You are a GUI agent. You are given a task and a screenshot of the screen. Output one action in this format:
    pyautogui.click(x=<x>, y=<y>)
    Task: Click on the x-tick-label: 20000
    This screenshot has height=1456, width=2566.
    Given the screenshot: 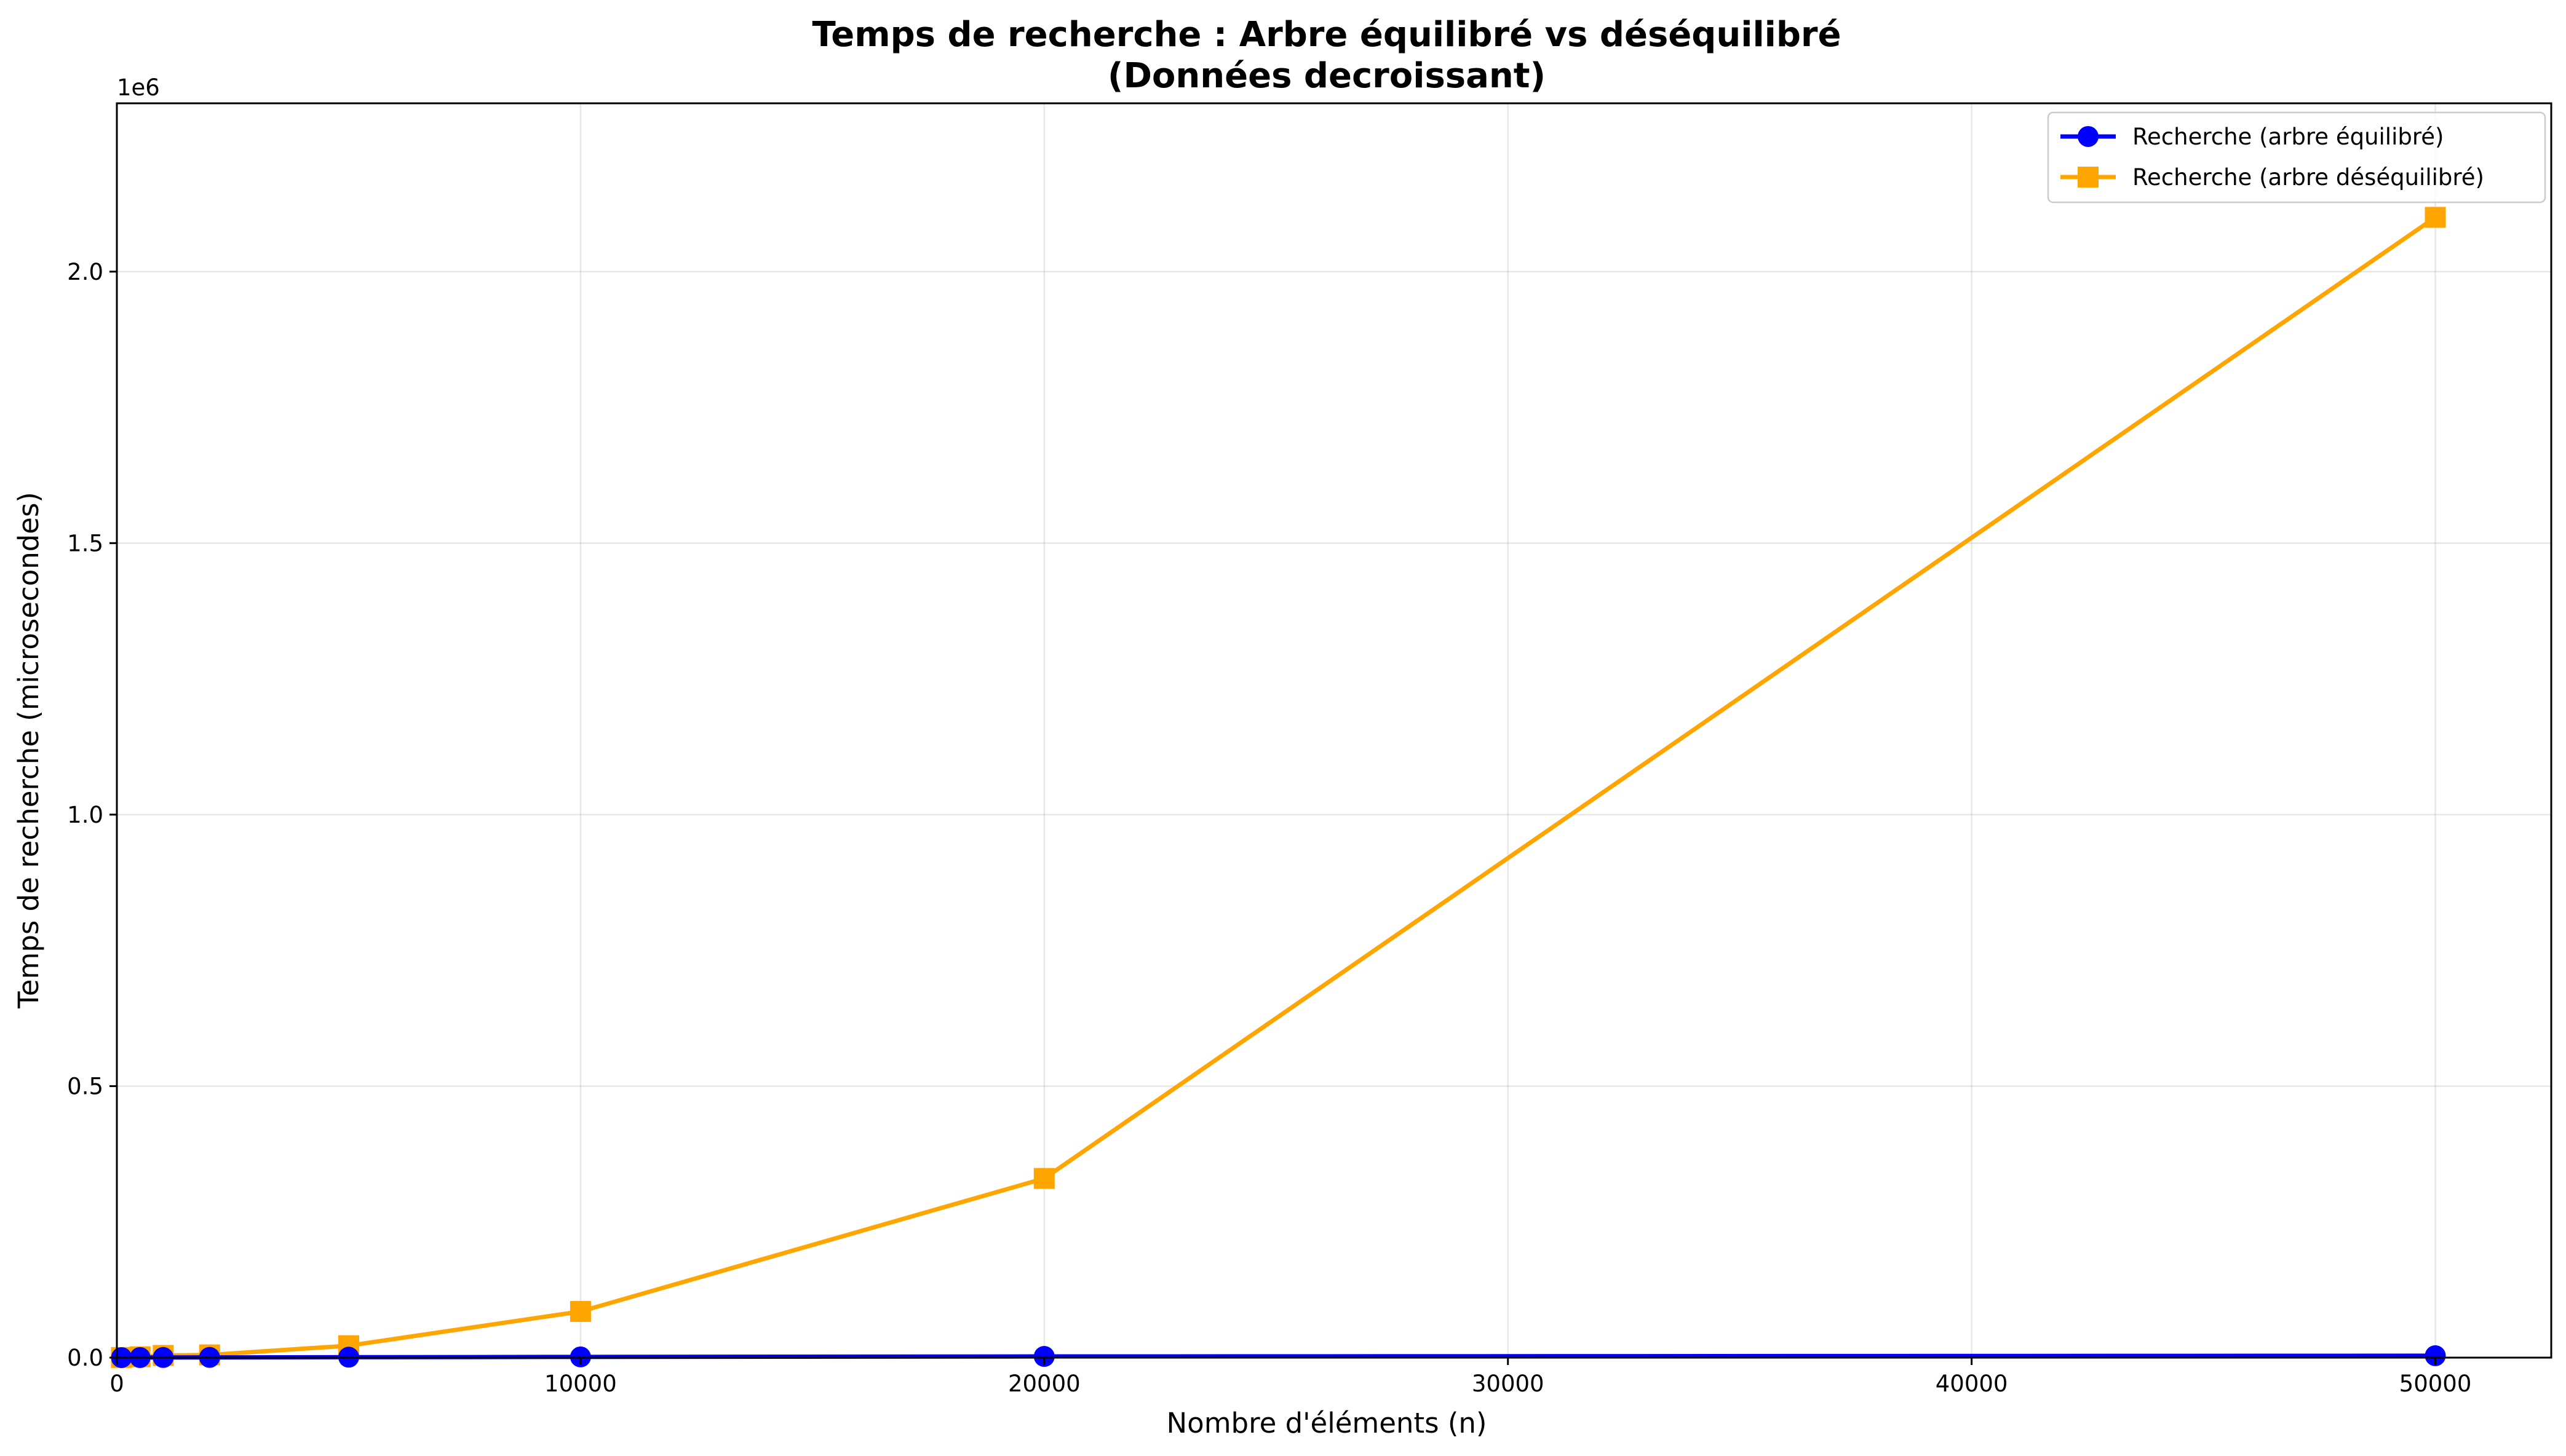 What is the action you would take?
    pyautogui.click(x=1044, y=1384)
    